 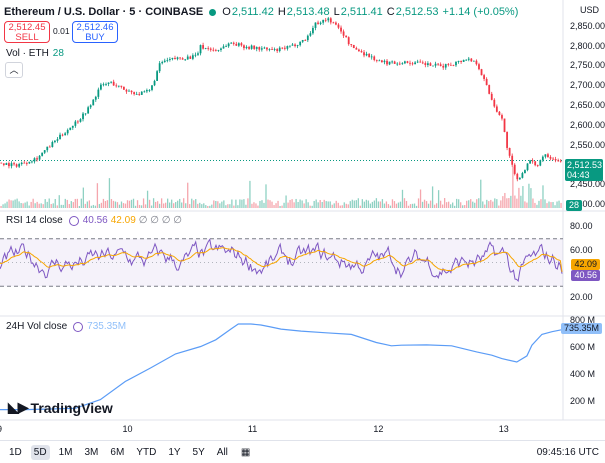 What do you see at coordinates (174, 452) in the screenshot?
I see `timeframe-1y: 1Y` at bounding box center [174, 452].